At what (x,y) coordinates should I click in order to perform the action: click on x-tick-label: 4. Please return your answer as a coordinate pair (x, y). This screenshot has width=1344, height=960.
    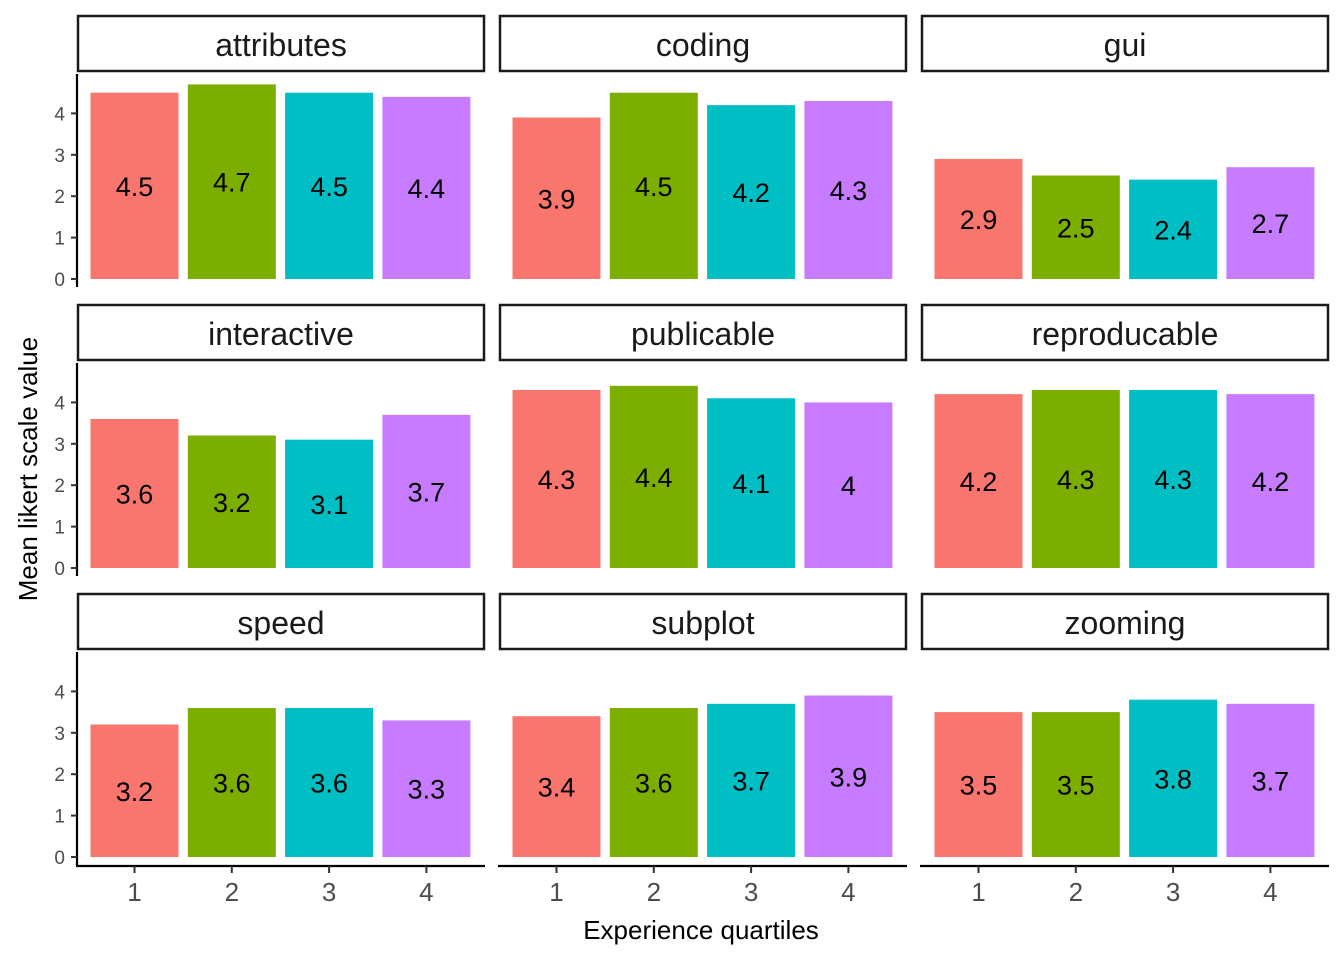
    Looking at the image, I should click on (848, 892).